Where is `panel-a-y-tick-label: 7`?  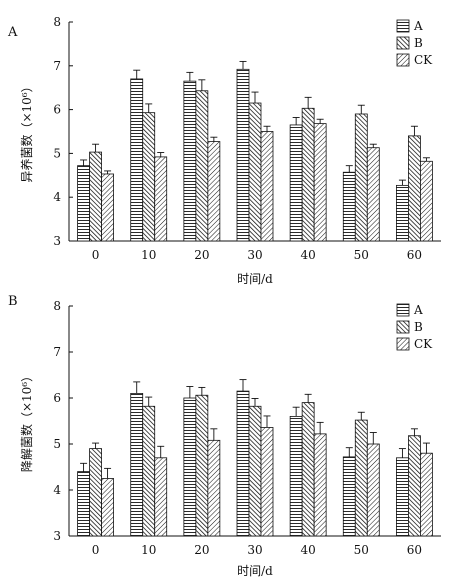 panel-a-y-tick-label: 7 is located at coordinates (57, 66).